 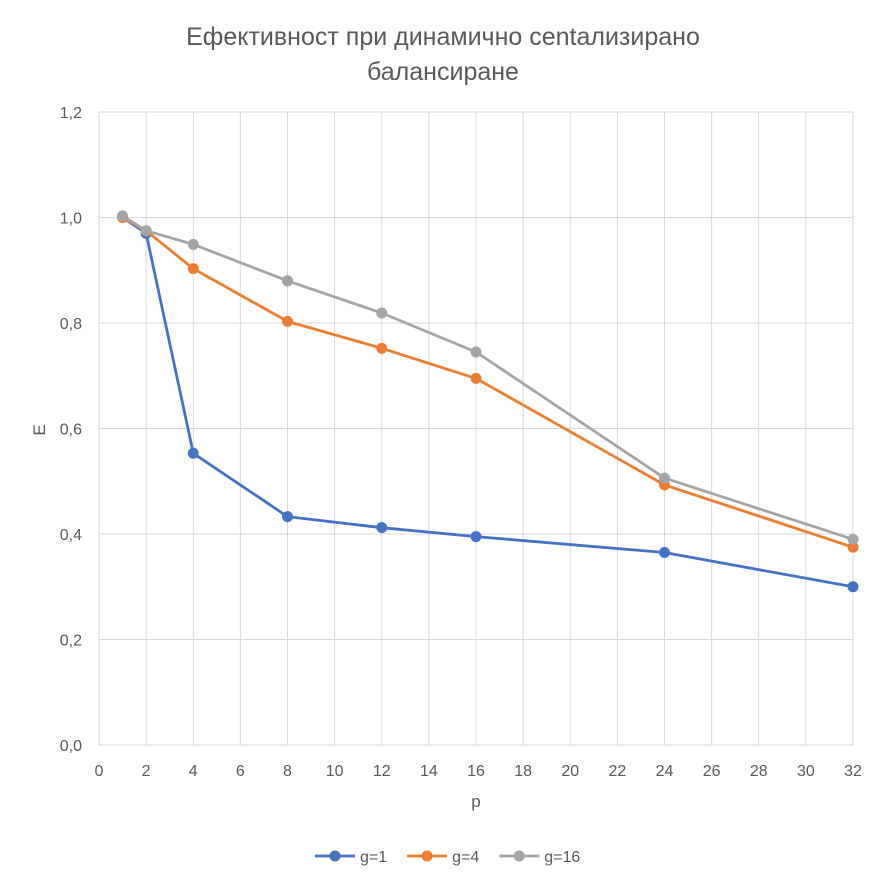 I want to click on x-axis-title: p, so click(x=475, y=801).